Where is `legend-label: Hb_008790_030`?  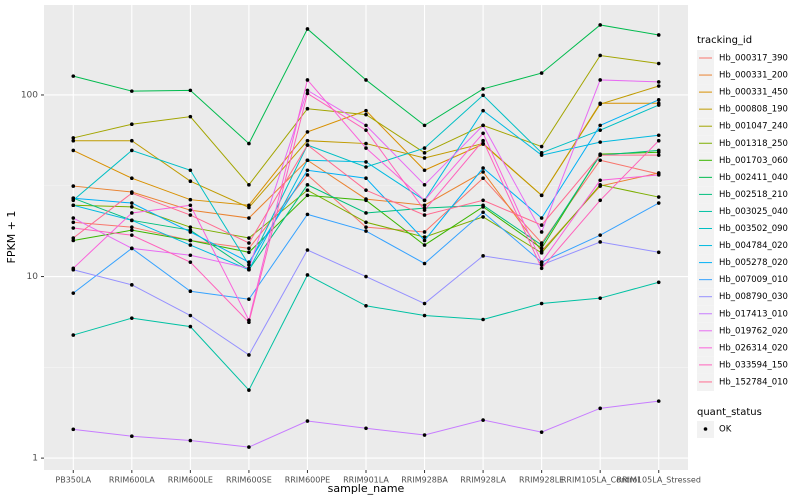 legend-label: Hb_008790_030 is located at coordinates (753, 297).